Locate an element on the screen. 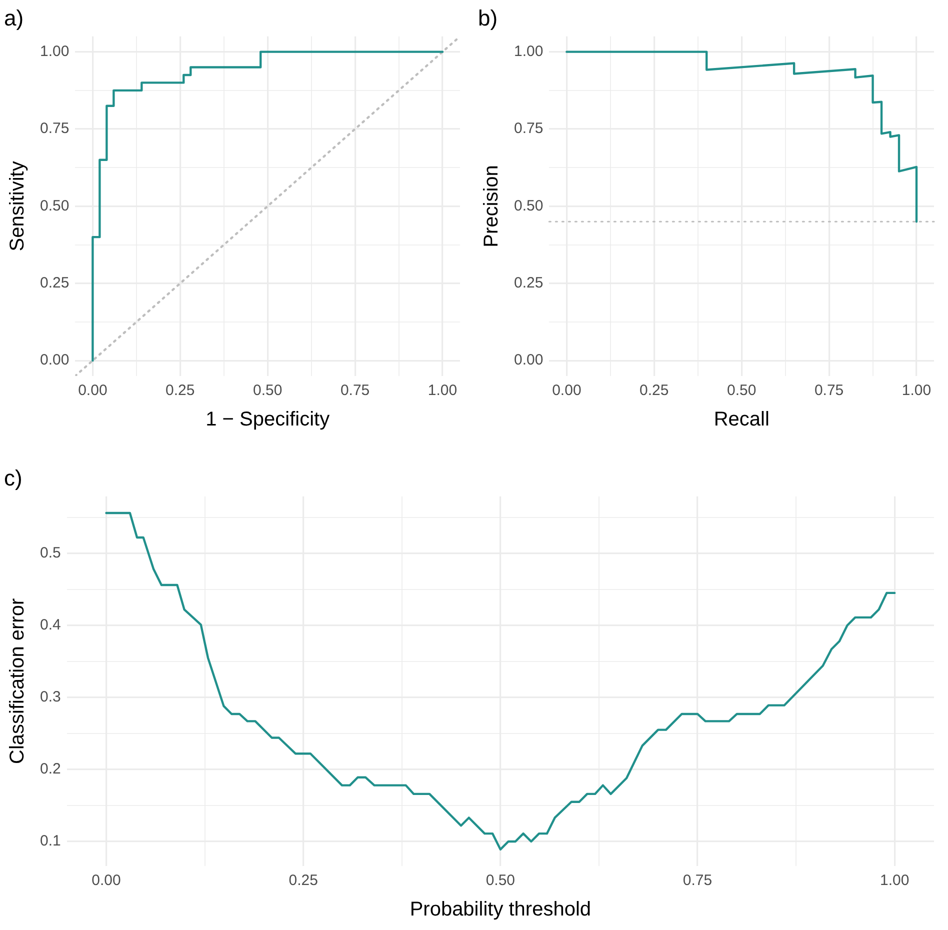  chart-title: c) is located at coordinates (13, 477).